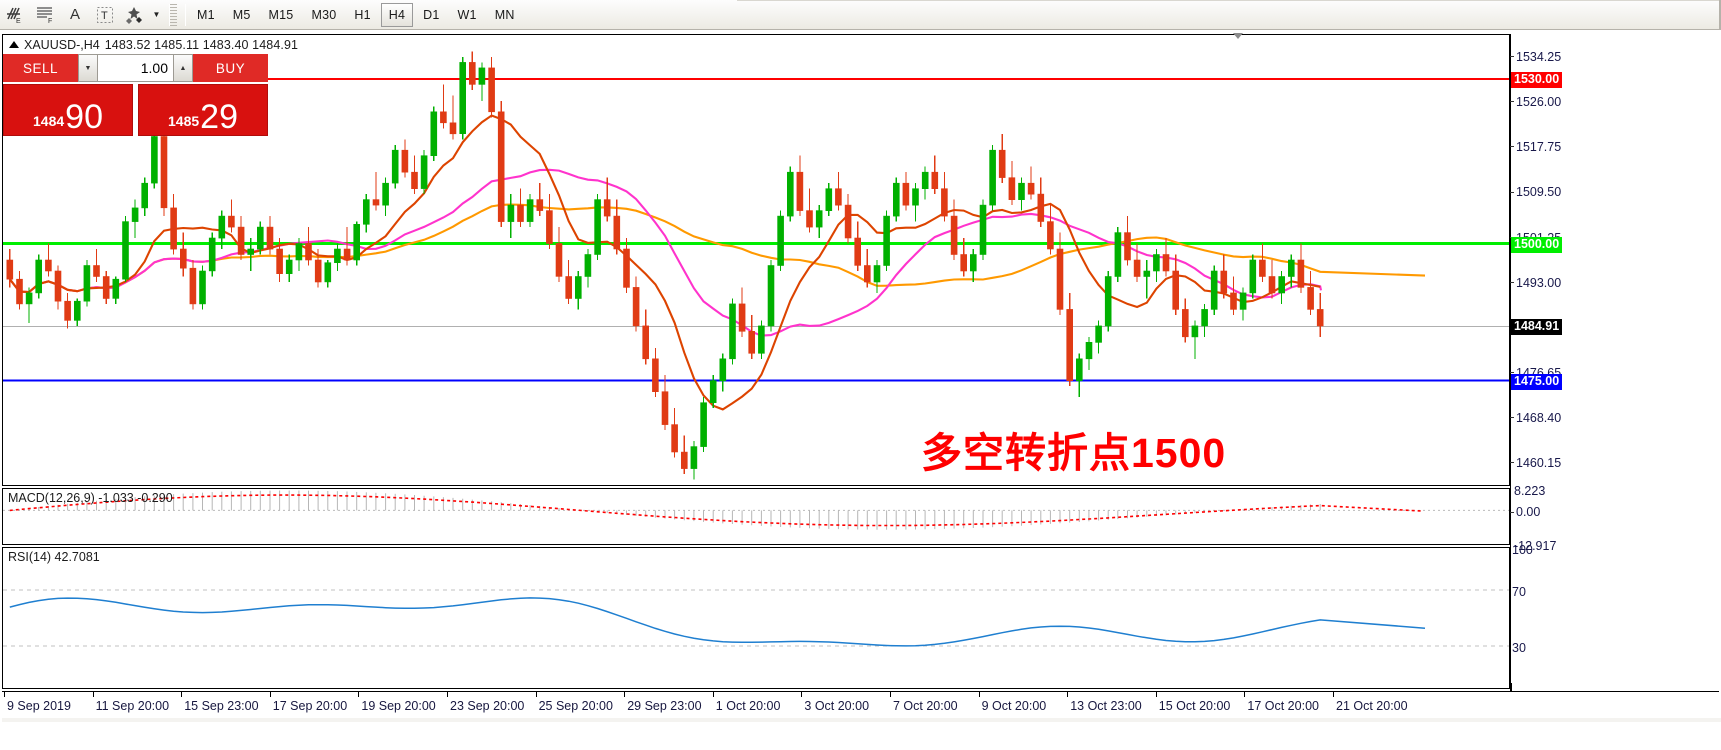  Describe the element at coordinates (201, 45) in the screenshot. I see `chart-ohlc-values: 1483.52 1485.11 1483.40 1484.91` at that location.